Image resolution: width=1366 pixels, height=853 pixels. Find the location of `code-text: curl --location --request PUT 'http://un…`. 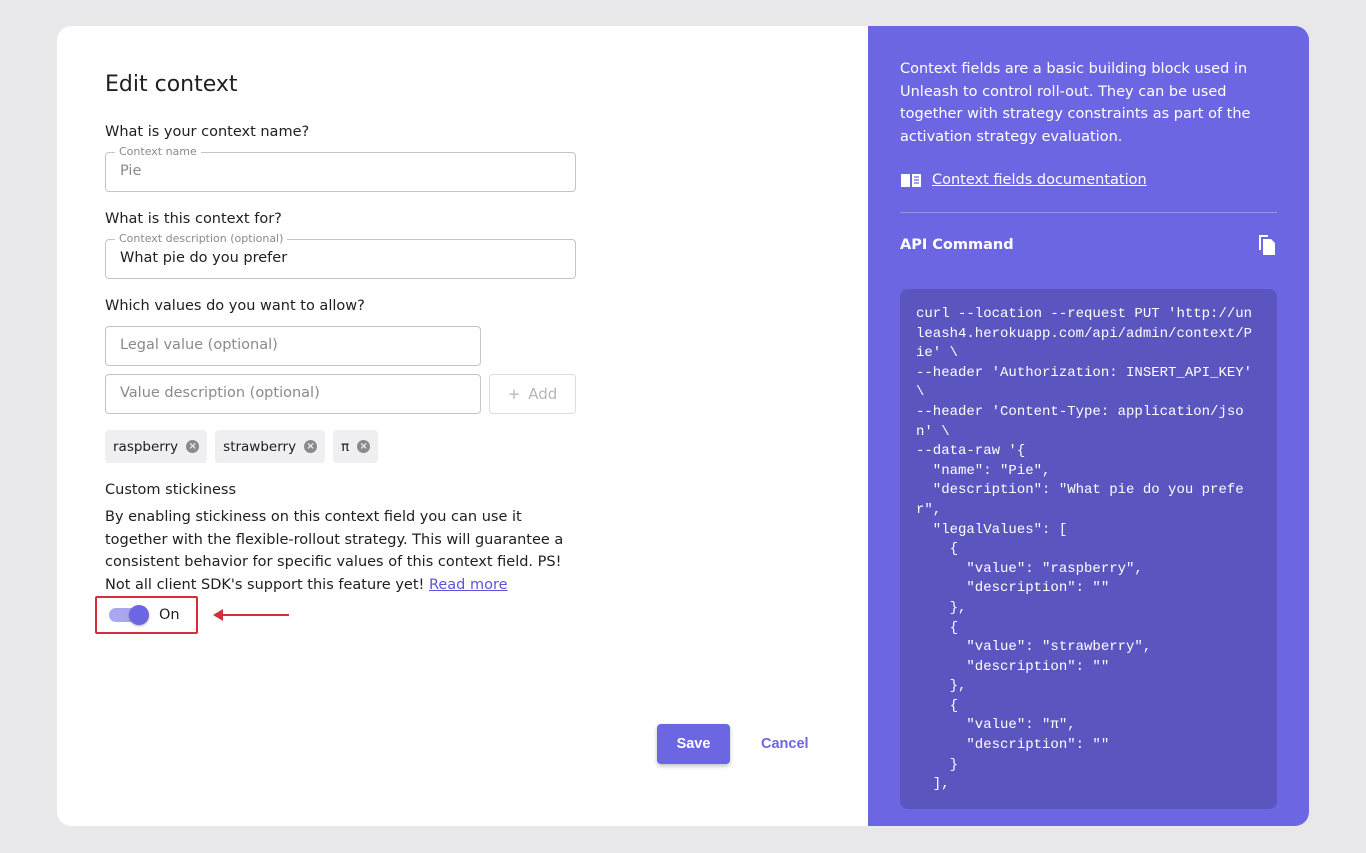

code-text: curl --location --request PUT 'http://un… is located at coordinates (1084, 549).